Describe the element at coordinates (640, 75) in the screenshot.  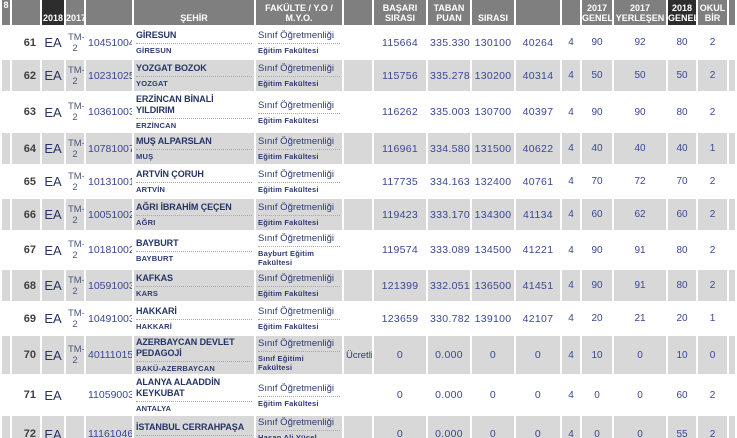
I see `yerlesen-2017-cell: 50` at that location.